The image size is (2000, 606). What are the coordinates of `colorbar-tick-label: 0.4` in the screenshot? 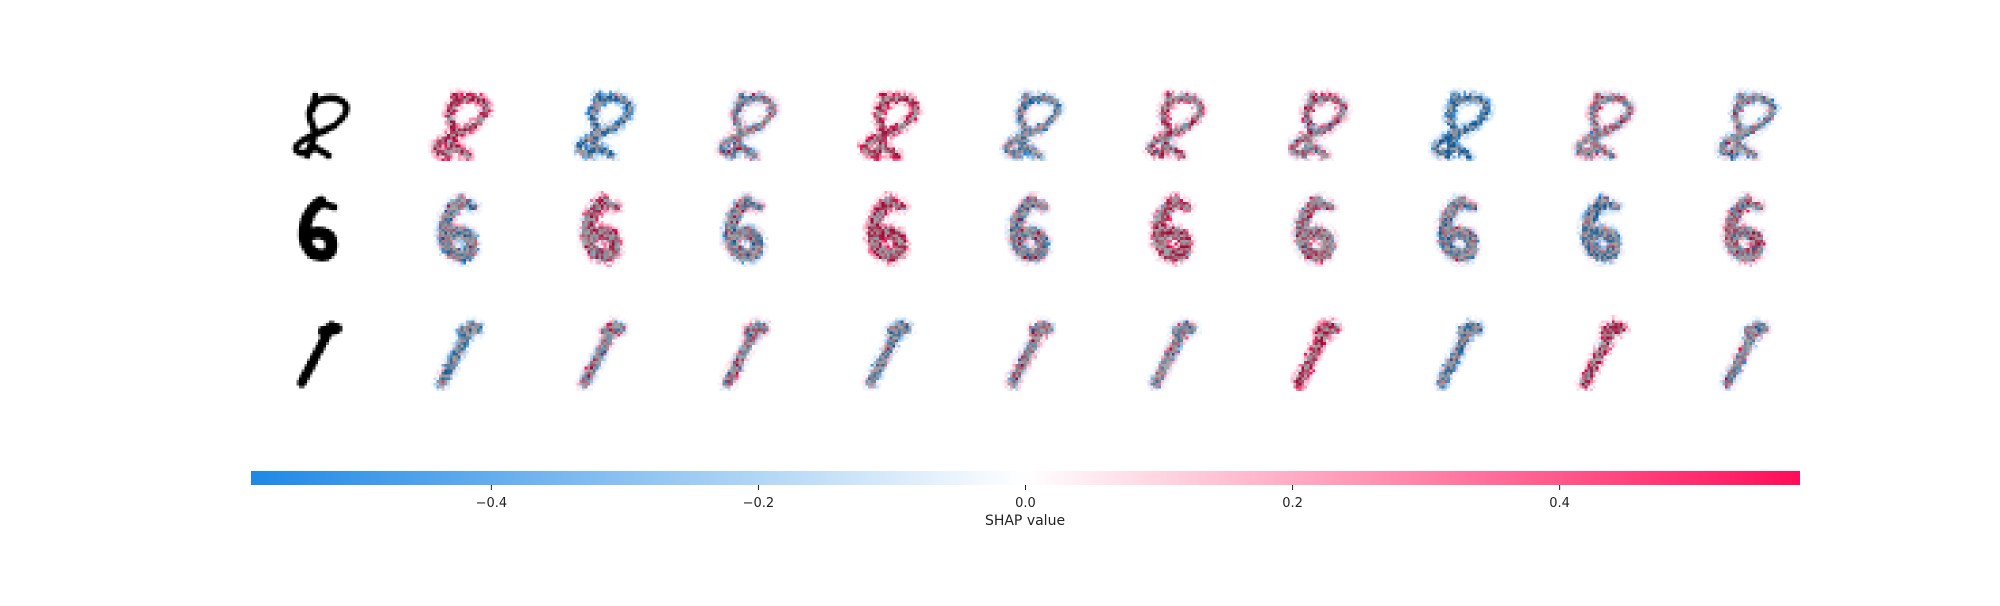 It's located at (1559, 503).